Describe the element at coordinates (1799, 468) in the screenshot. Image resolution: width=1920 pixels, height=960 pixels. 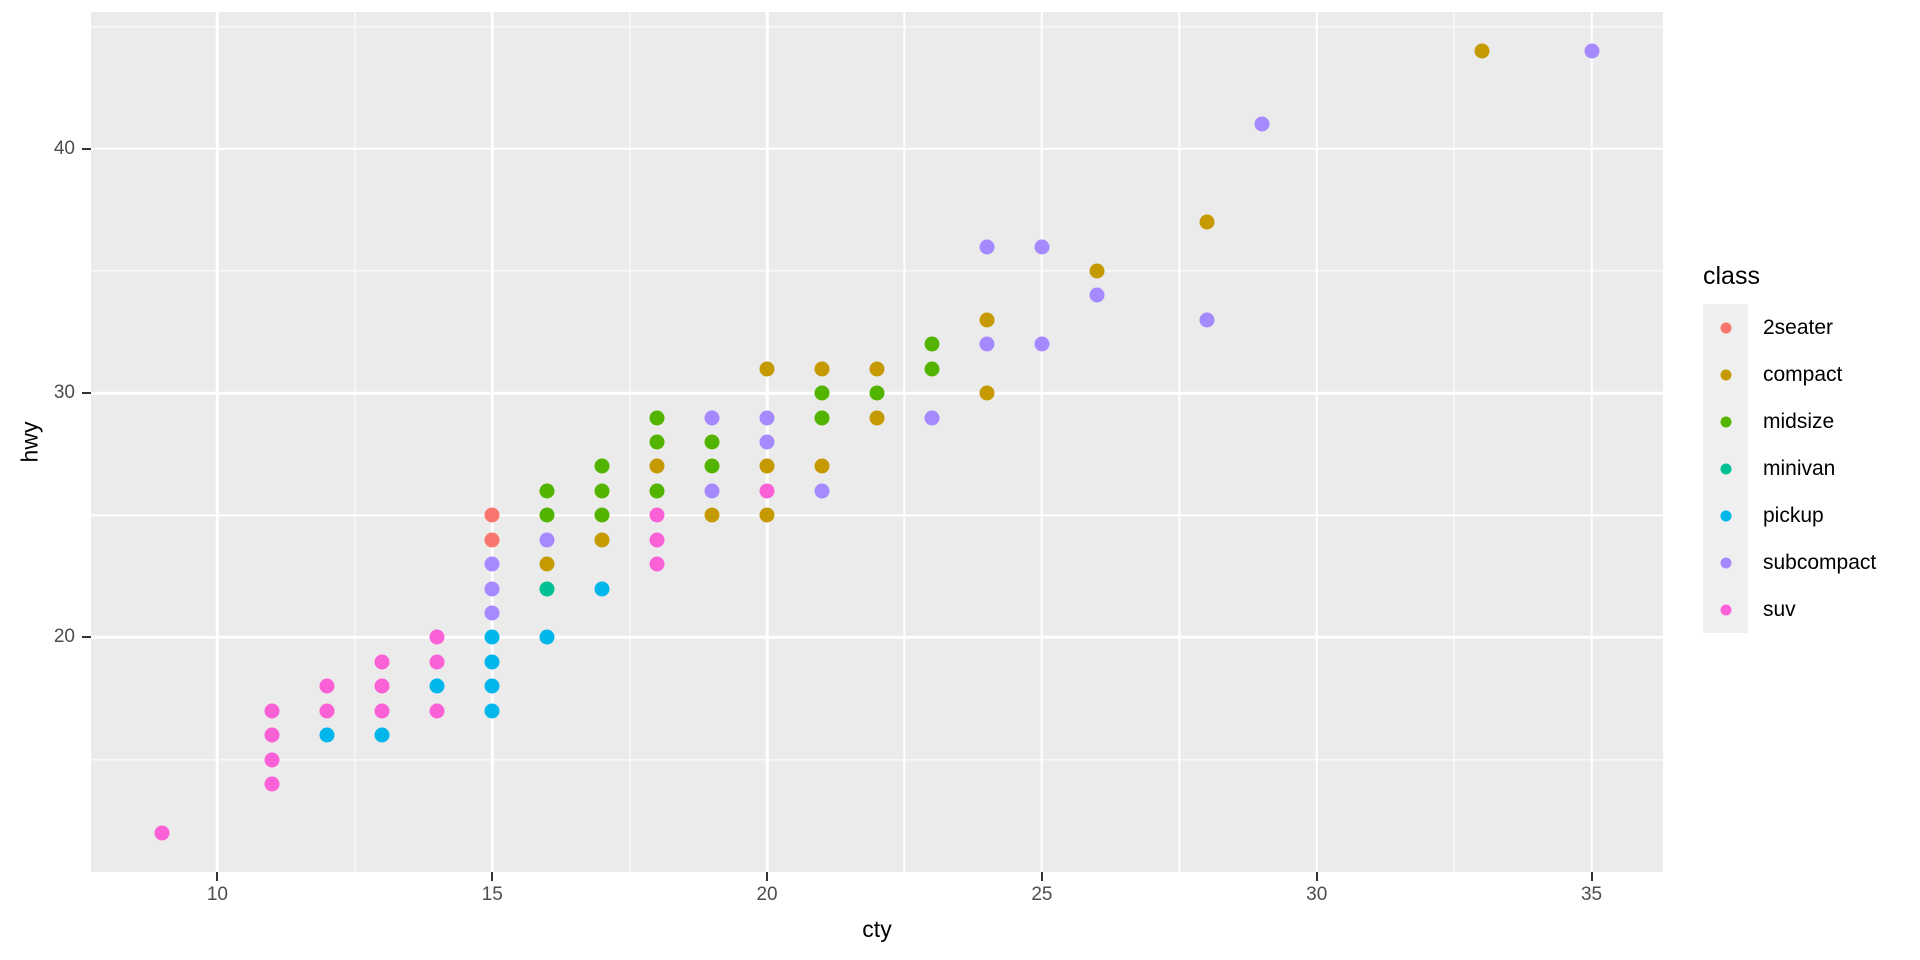
I see `legend-label: minivan` at that location.